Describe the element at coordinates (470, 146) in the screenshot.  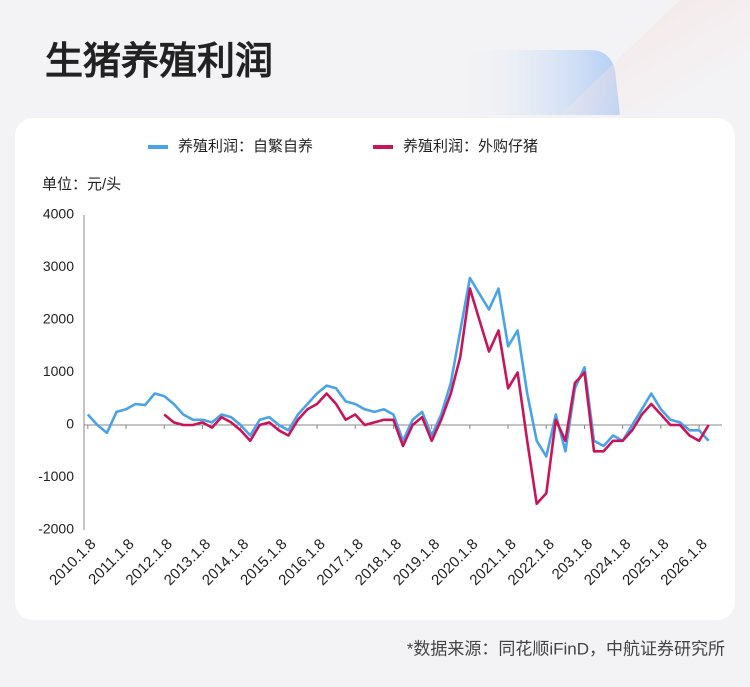
I see `legend-label: 养殖利润：外购仔猪` at that location.